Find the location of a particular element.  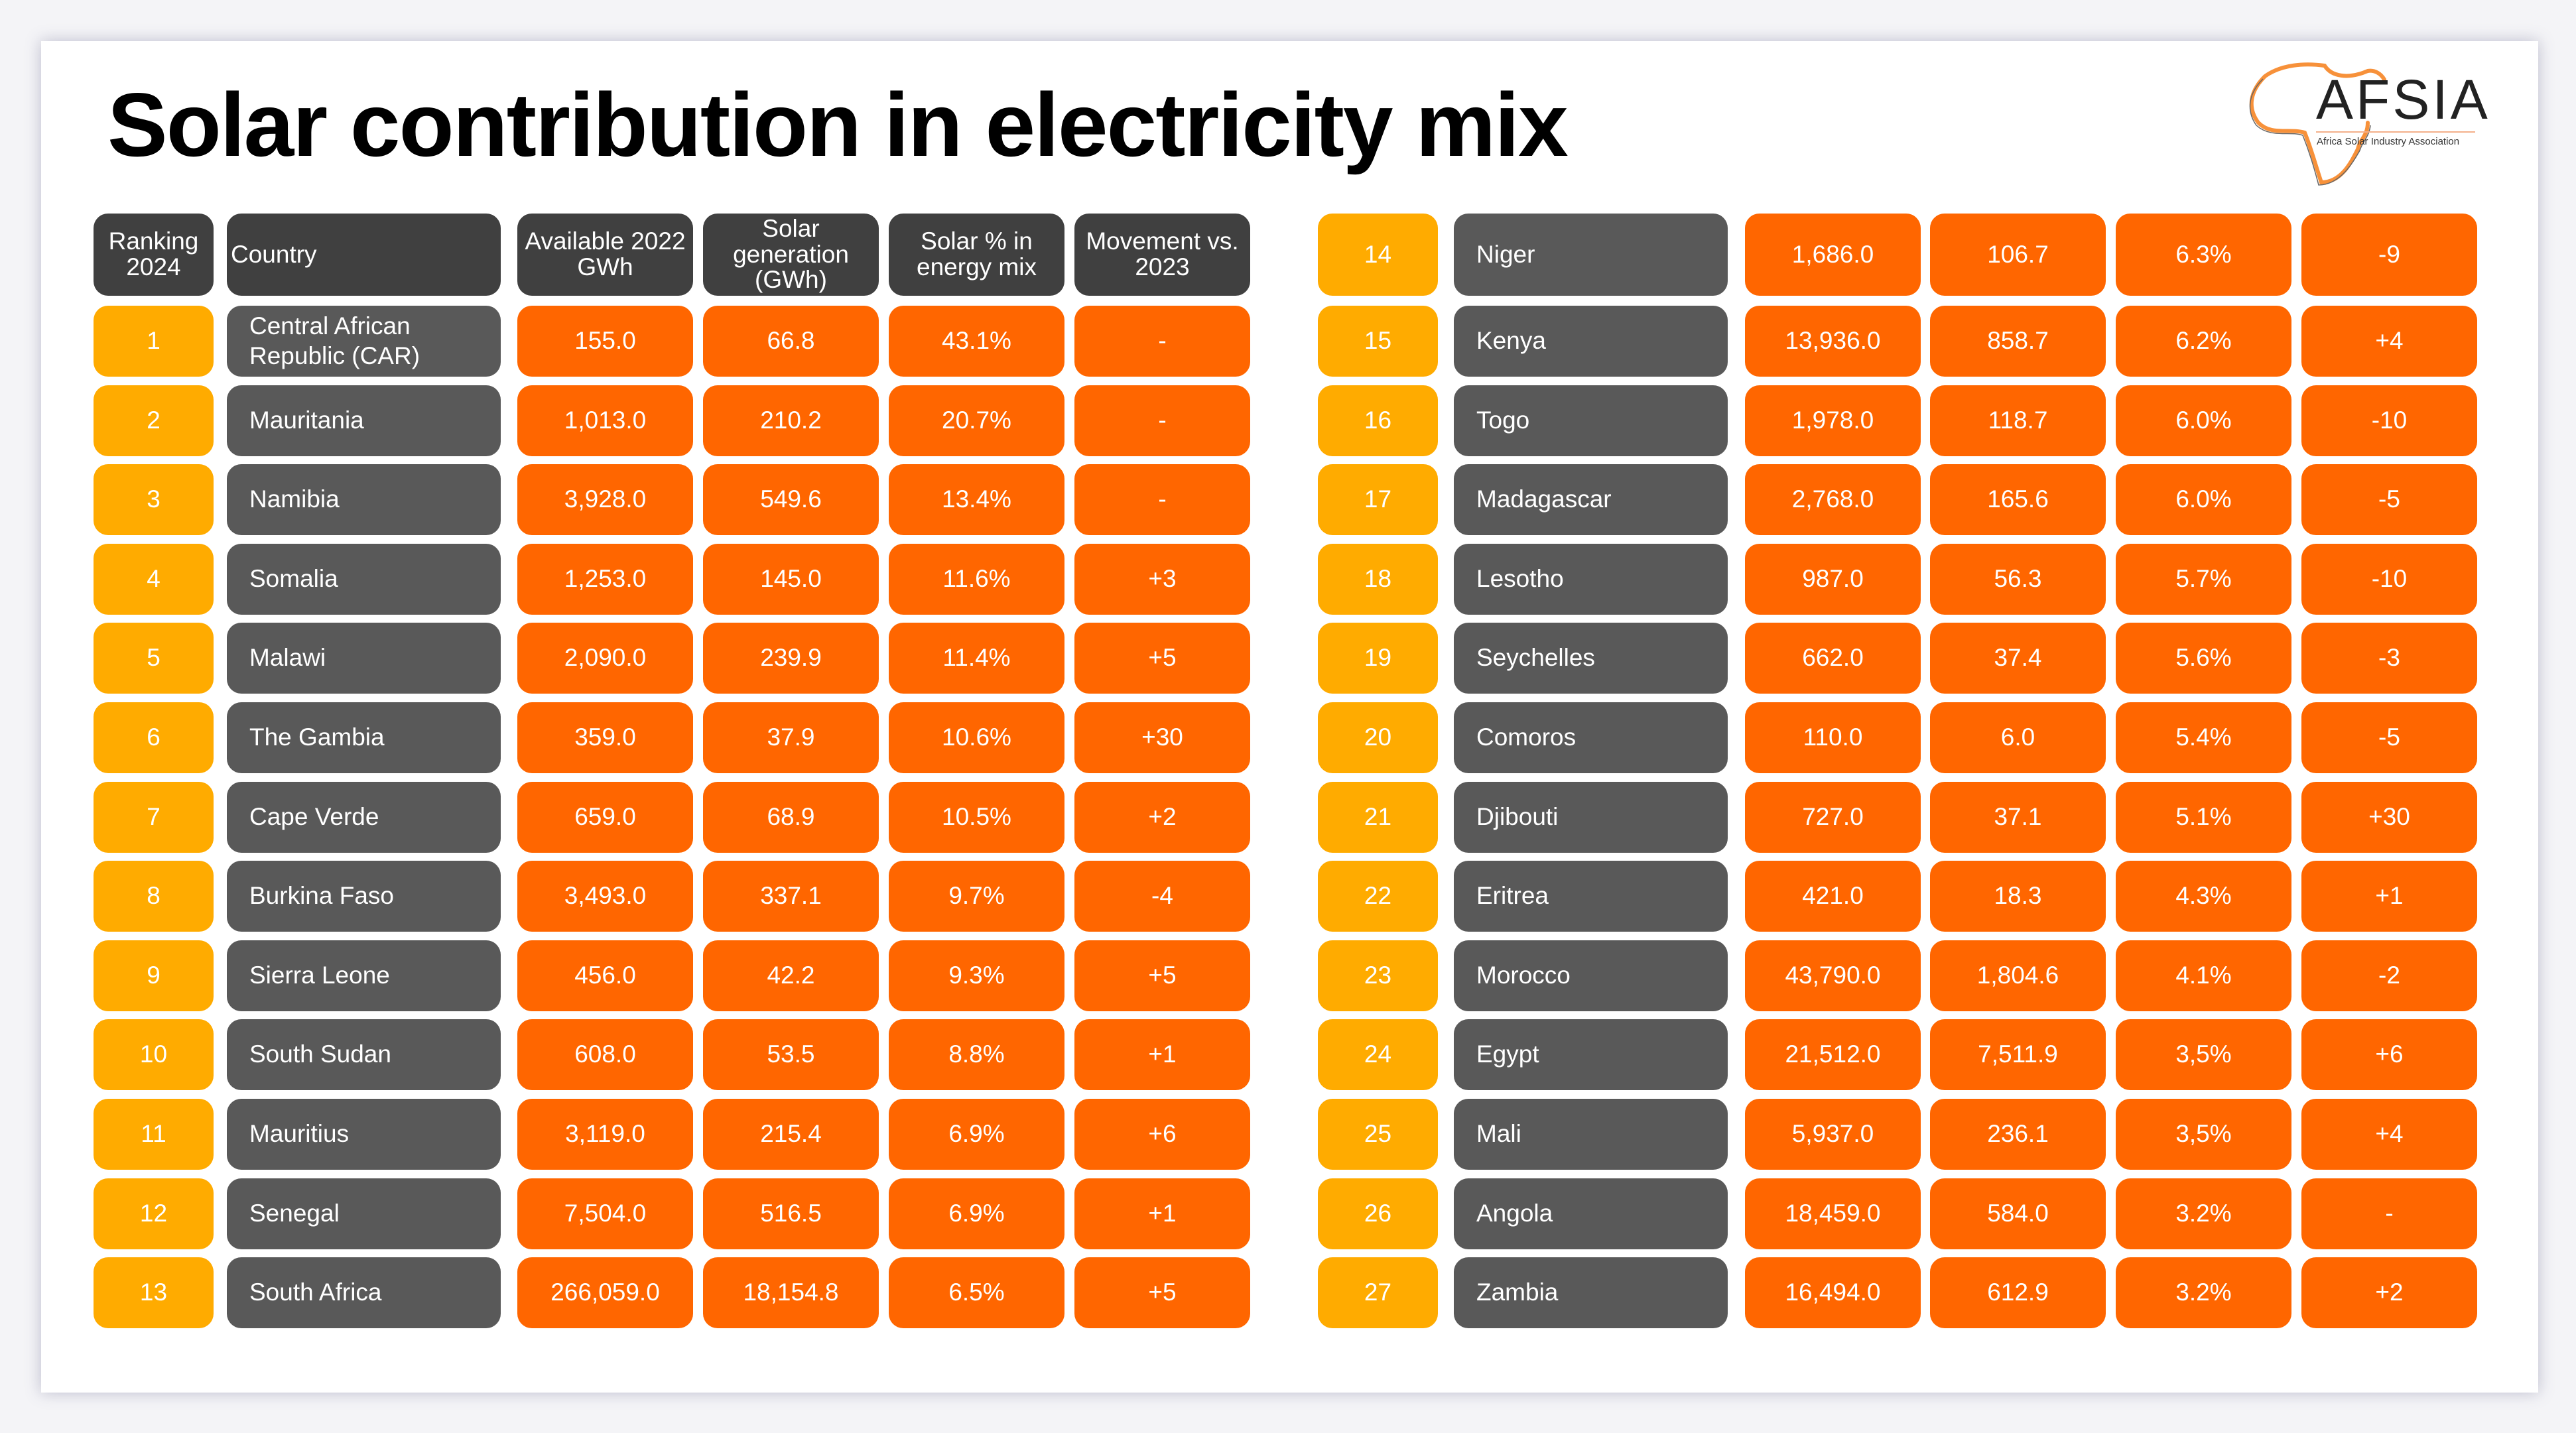

table-cell-solar-generation: 66.8 is located at coordinates (791, 341).